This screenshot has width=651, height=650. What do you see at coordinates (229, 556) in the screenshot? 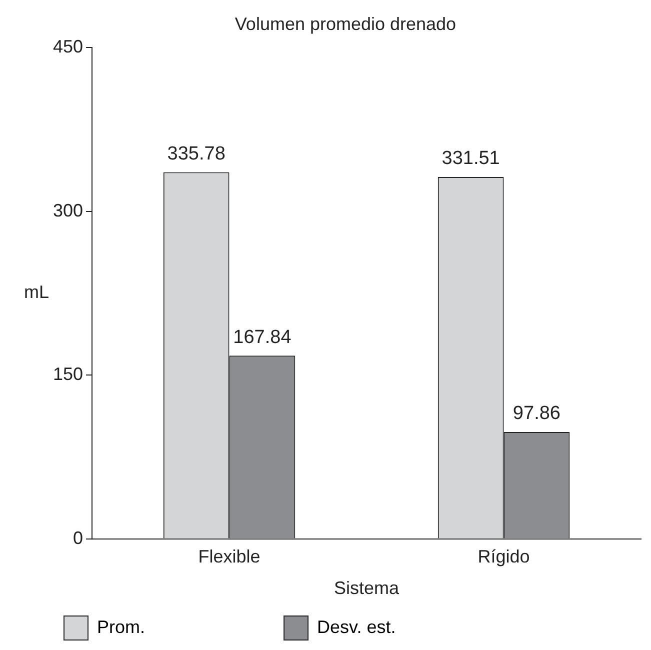
I see `x-tick-label: Flexible` at bounding box center [229, 556].